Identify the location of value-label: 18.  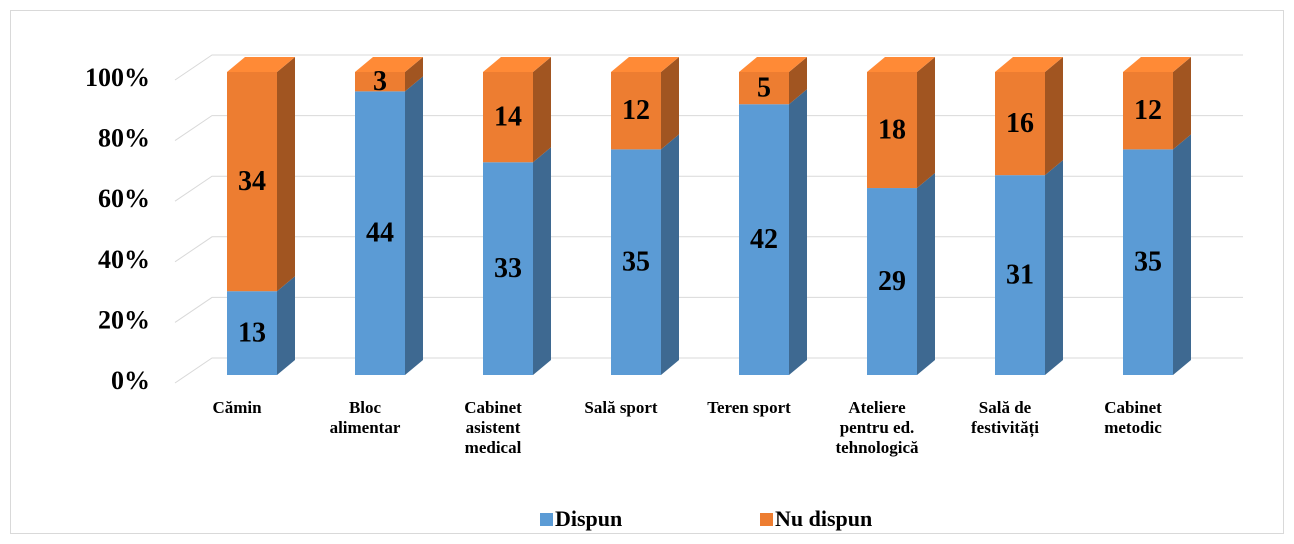
(892, 129).